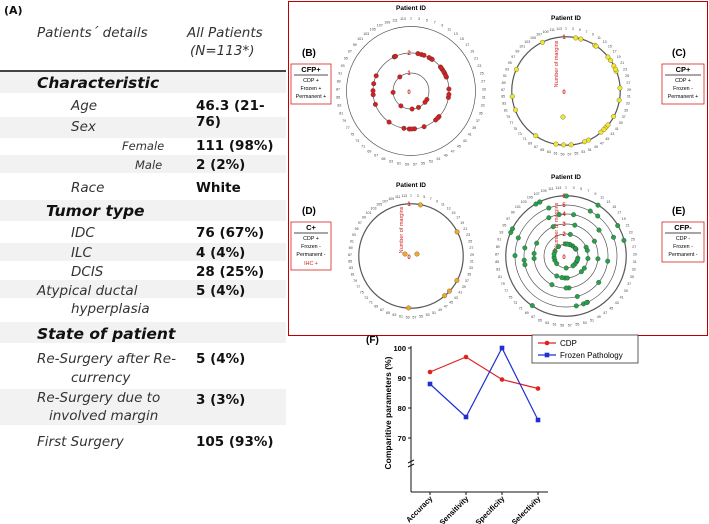  What do you see at coordinates (376, 307) in the screenshot?
I see `patient-id-label: 69` at bounding box center [376, 307].